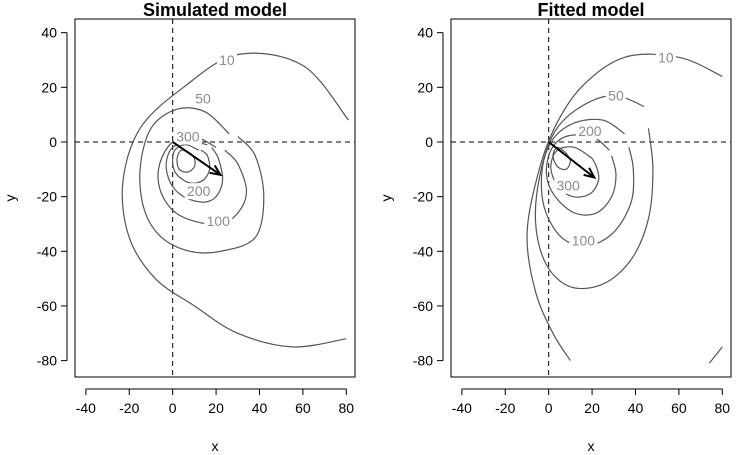  What do you see at coordinates (591, 10) in the screenshot?
I see `chart-title: Fitted model` at bounding box center [591, 10].